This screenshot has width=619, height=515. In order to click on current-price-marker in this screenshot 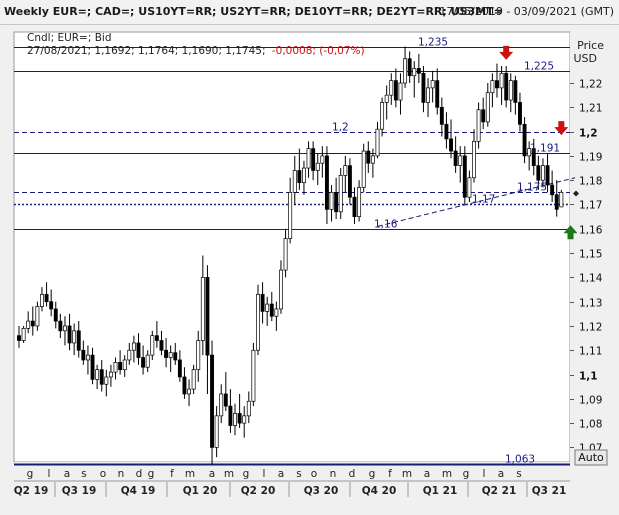, I will do `click(576, 193)`.